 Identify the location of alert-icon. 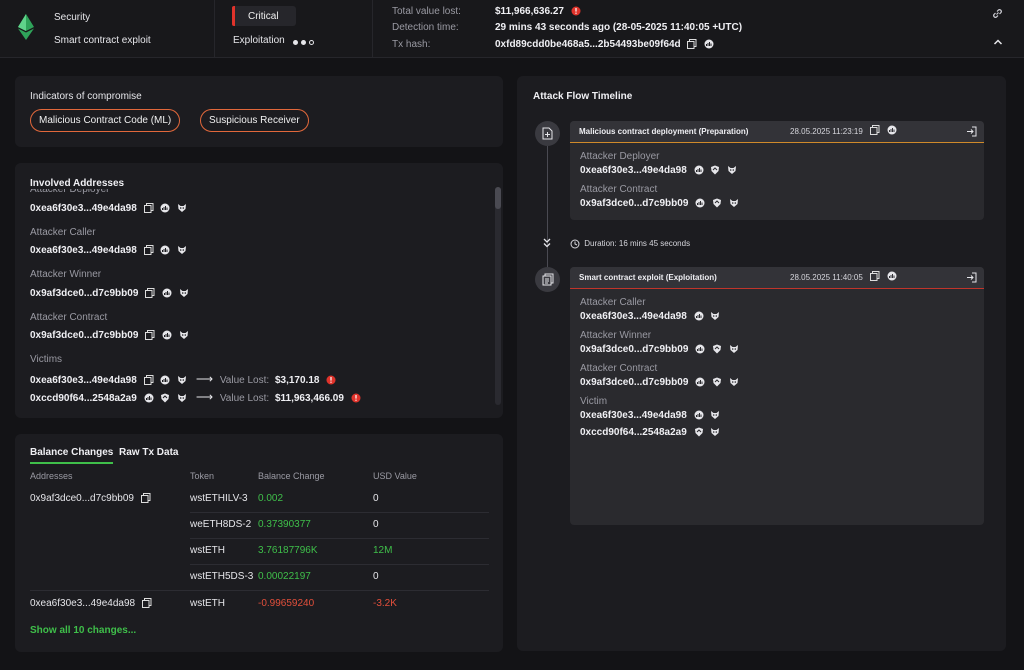
(331, 380).